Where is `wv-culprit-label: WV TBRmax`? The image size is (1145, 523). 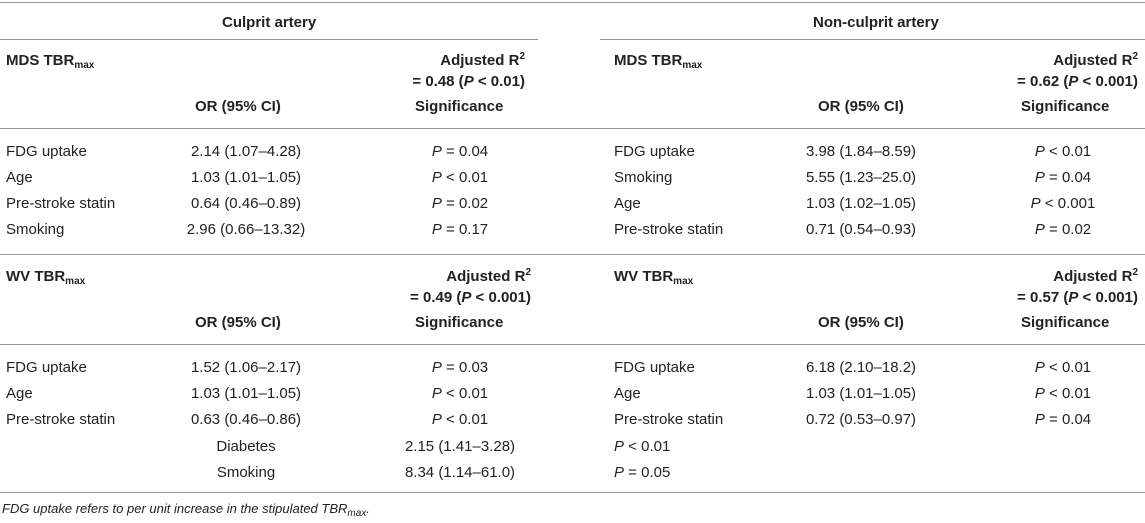
wv-culprit-label: WV TBRmax is located at coordinates (46, 277).